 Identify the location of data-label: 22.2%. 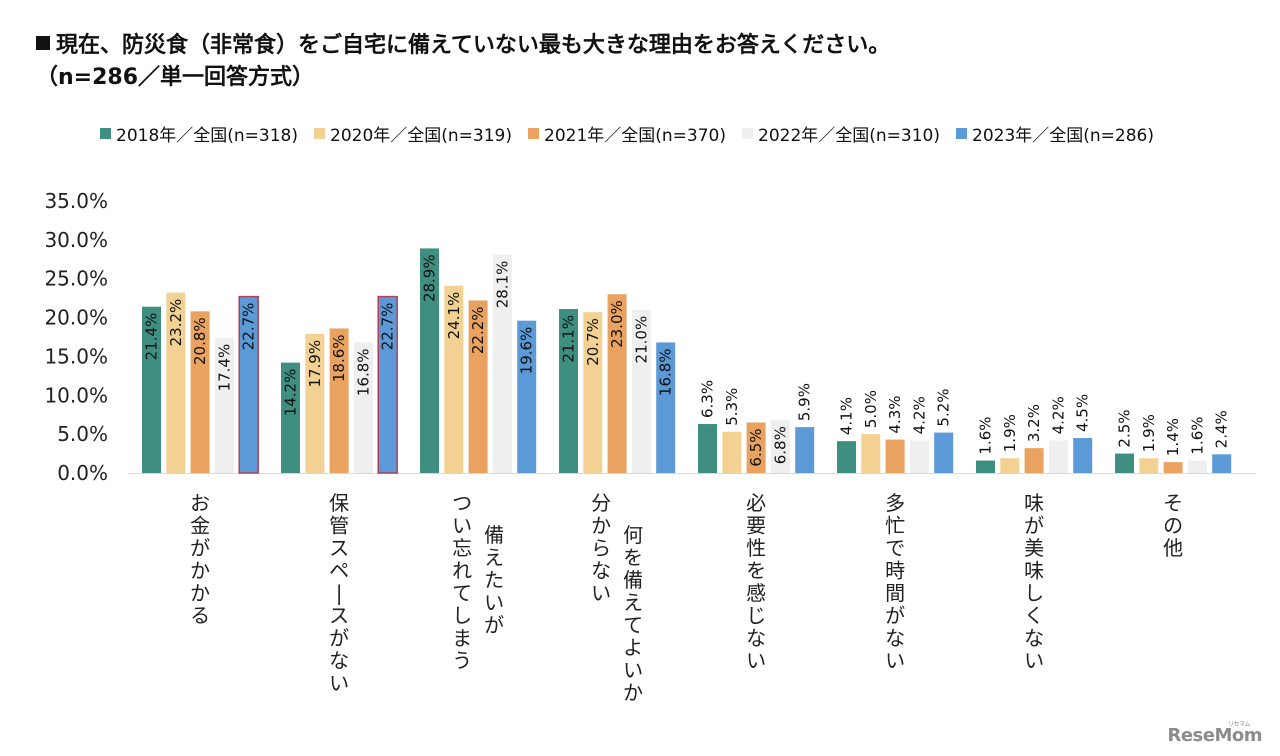
(478, 330).